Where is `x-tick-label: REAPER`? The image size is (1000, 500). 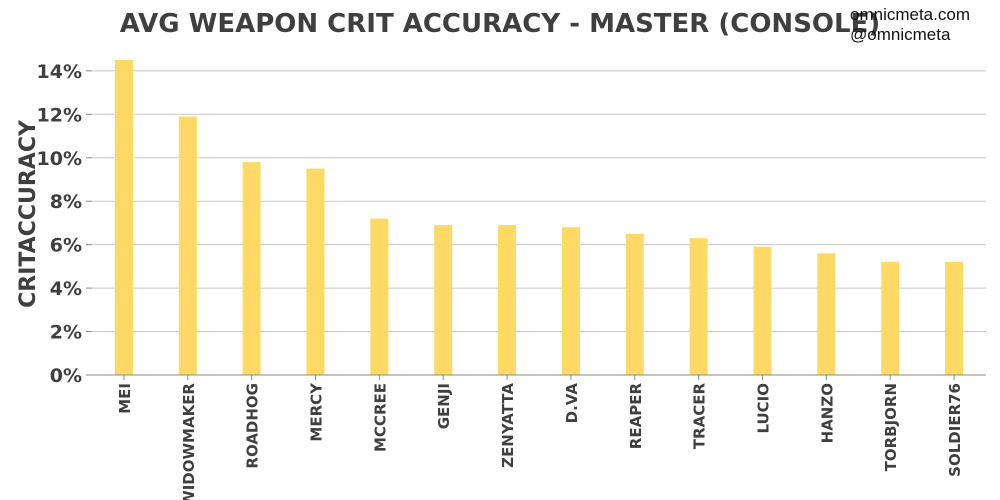
x-tick-label: REAPER is located at coordinates (636, 416).